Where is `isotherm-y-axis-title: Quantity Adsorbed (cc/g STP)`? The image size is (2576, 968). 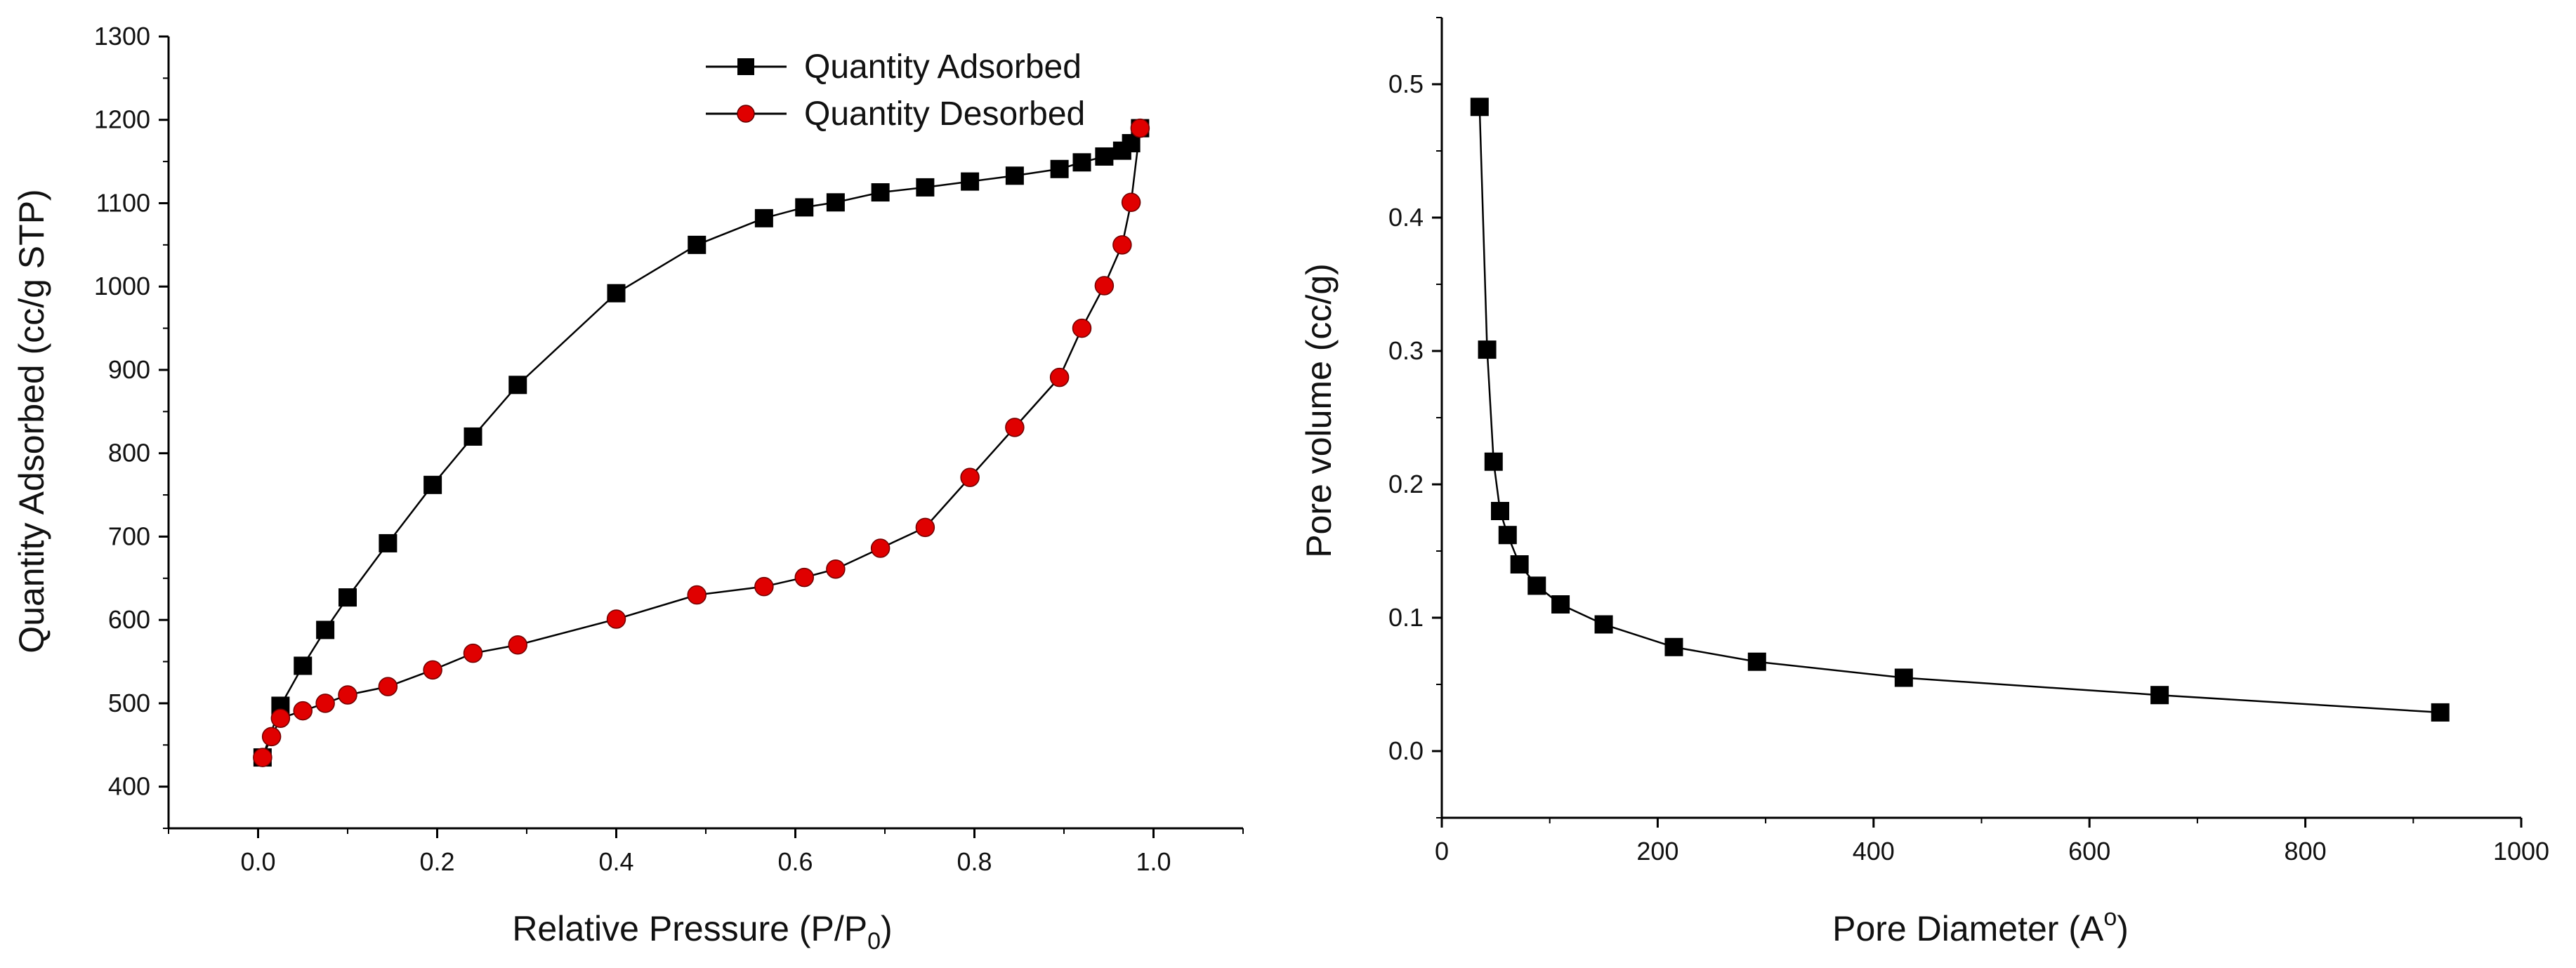
isotherm-y-axis-title: Quantity Adsorbed (cc/g STP) is located at coordinates (31, 421).